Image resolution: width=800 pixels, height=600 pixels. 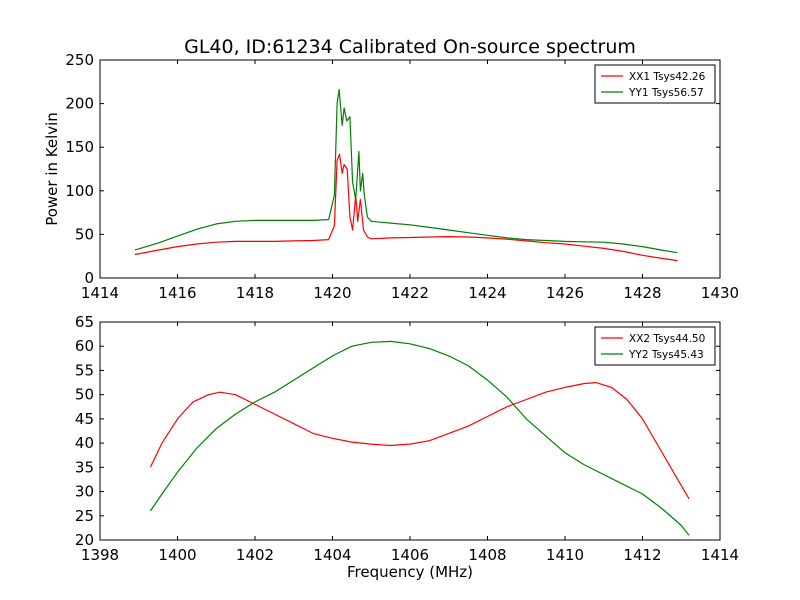 I want to click on x-tick-label: 1430, so click(x=720, y=293).